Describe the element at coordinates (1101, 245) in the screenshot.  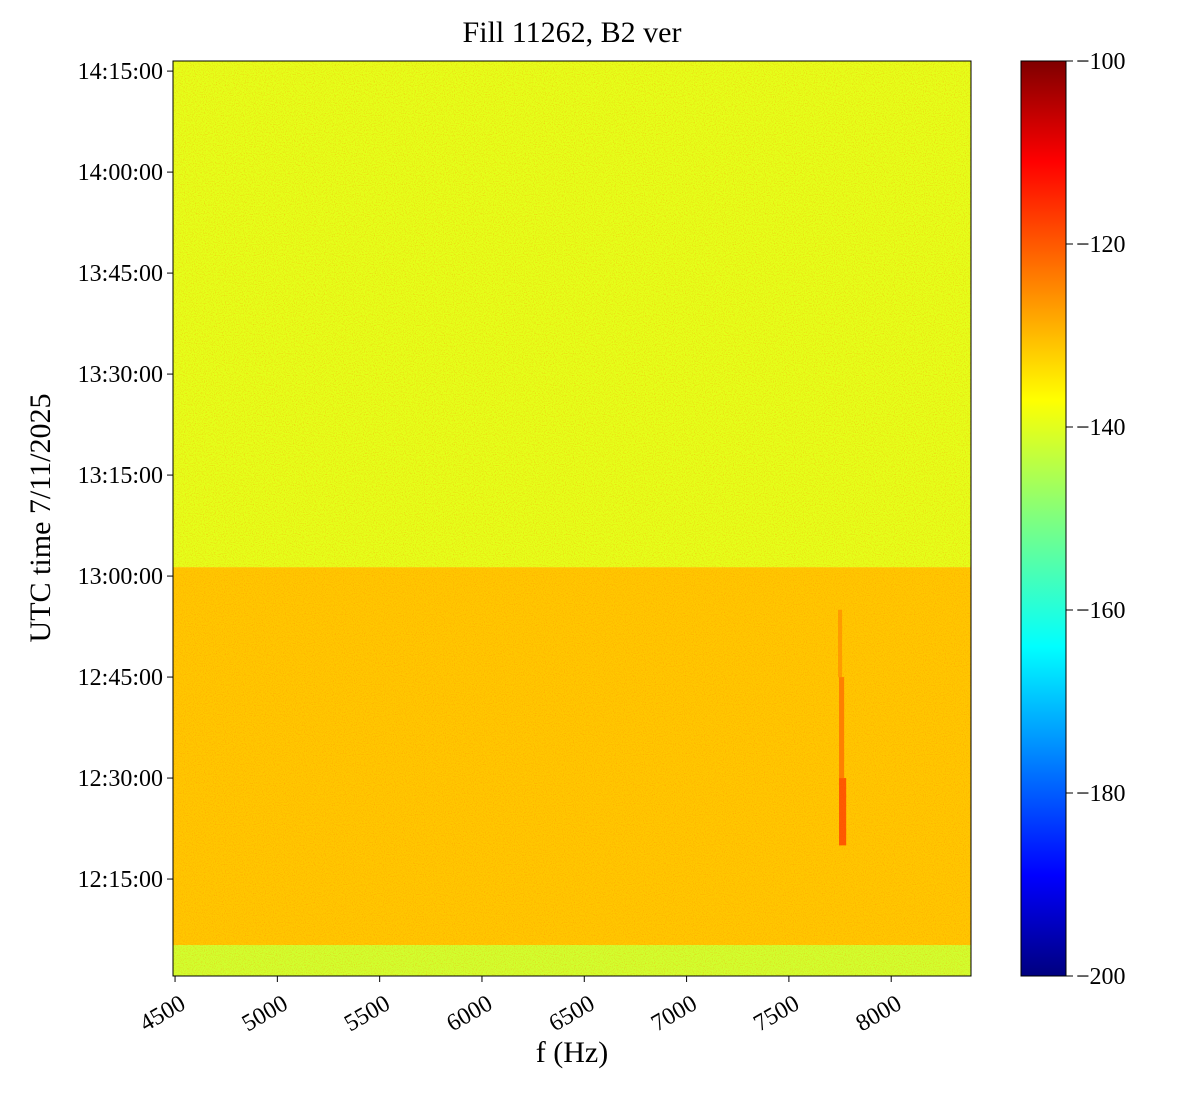
I see `colorbar-tick-label: −120` at that location.